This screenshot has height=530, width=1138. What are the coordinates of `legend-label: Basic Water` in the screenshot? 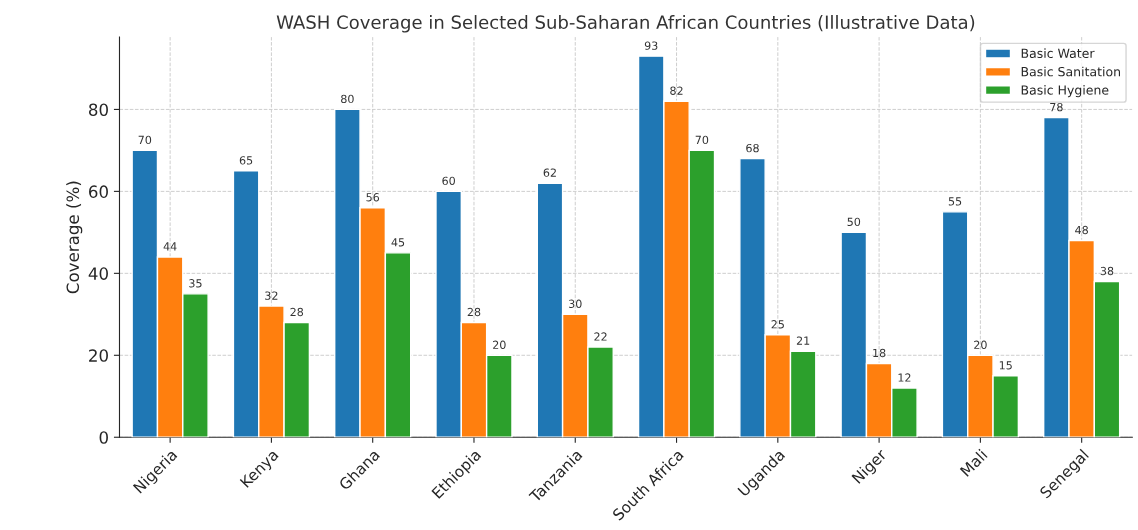 It's located at (1058, 53).